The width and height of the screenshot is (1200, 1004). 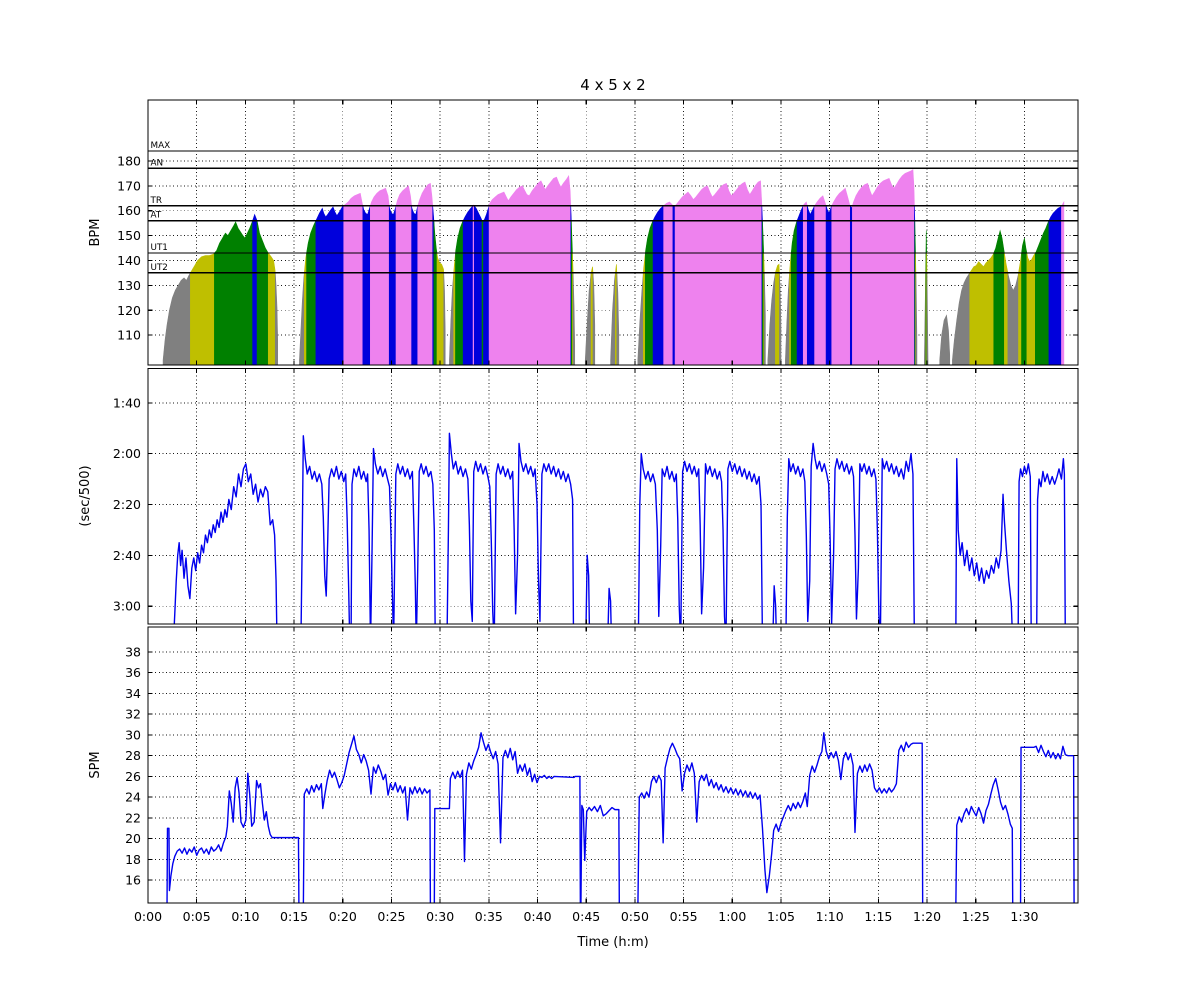 I want to click on svg-text: 0:35, so click(x=489, y=916).